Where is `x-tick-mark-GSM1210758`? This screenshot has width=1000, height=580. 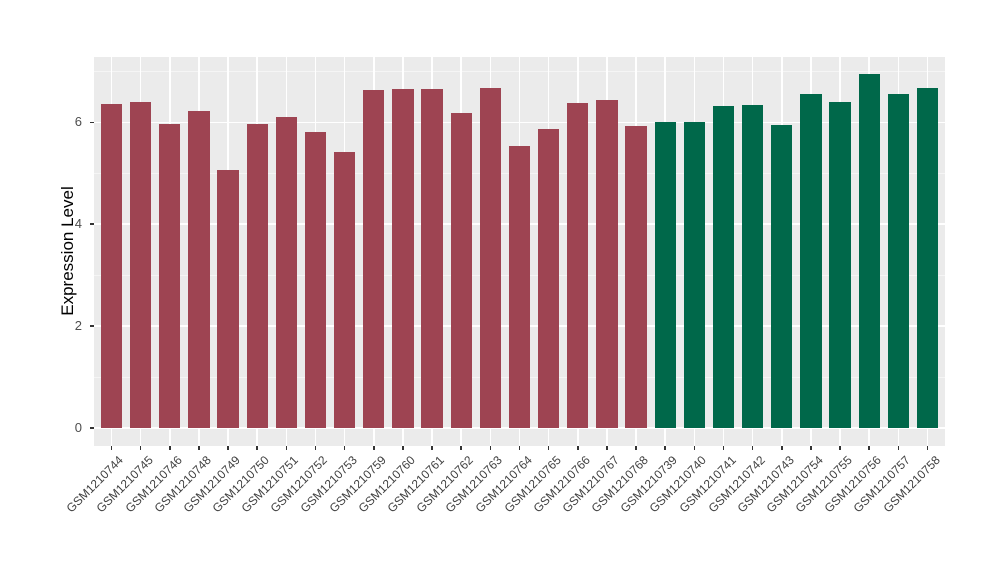 x-tick-mark-GSM1210758 is located at coordinates (927, 448).